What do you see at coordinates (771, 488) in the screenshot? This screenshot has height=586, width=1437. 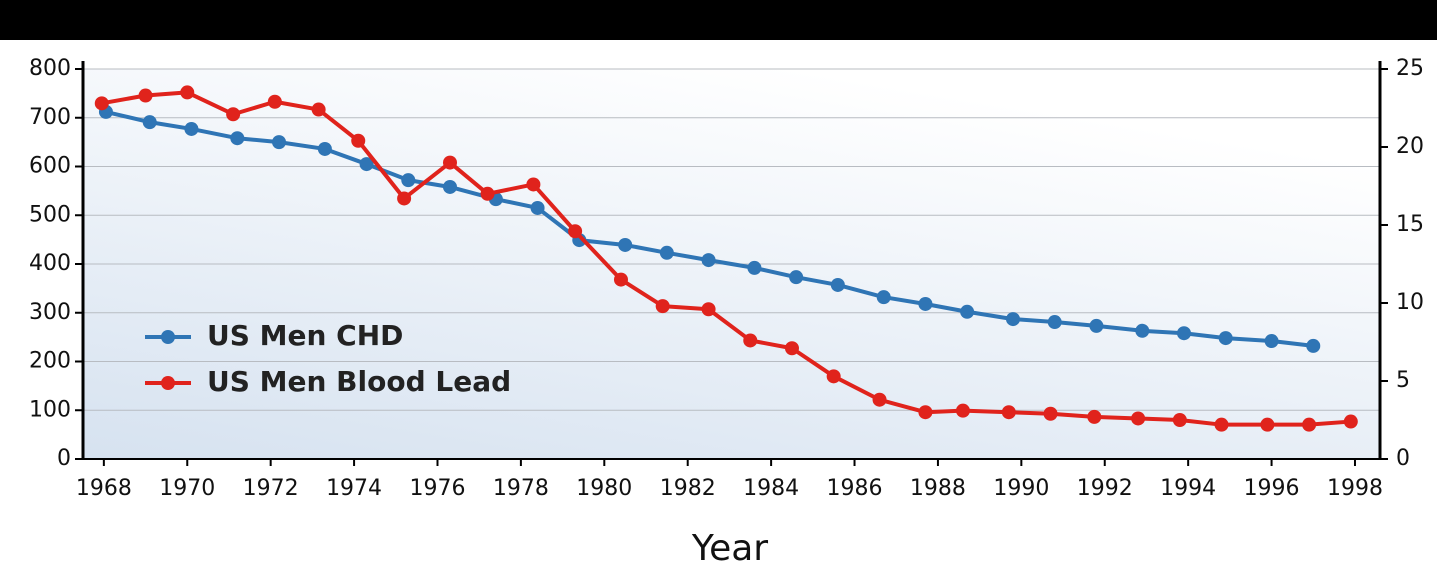 I see `x-tick-label: 1984` at bounding box center [771, 488].